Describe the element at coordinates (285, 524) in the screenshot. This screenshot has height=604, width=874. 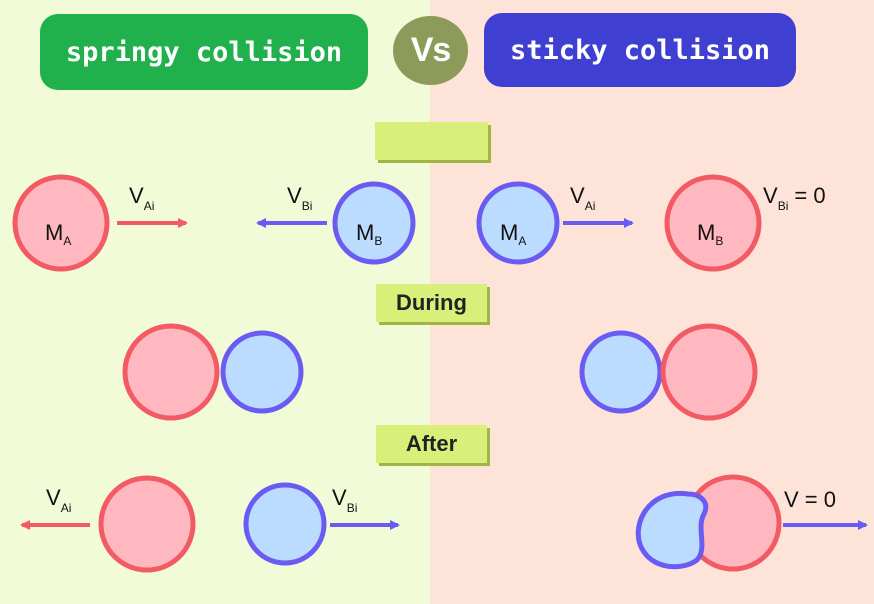
I see `springy-after-ball-b` at that location.